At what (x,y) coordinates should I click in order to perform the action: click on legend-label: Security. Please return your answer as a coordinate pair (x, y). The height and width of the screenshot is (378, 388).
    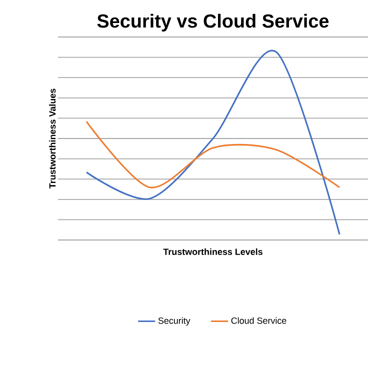
    Looking at the image, I should click on (174, 321).